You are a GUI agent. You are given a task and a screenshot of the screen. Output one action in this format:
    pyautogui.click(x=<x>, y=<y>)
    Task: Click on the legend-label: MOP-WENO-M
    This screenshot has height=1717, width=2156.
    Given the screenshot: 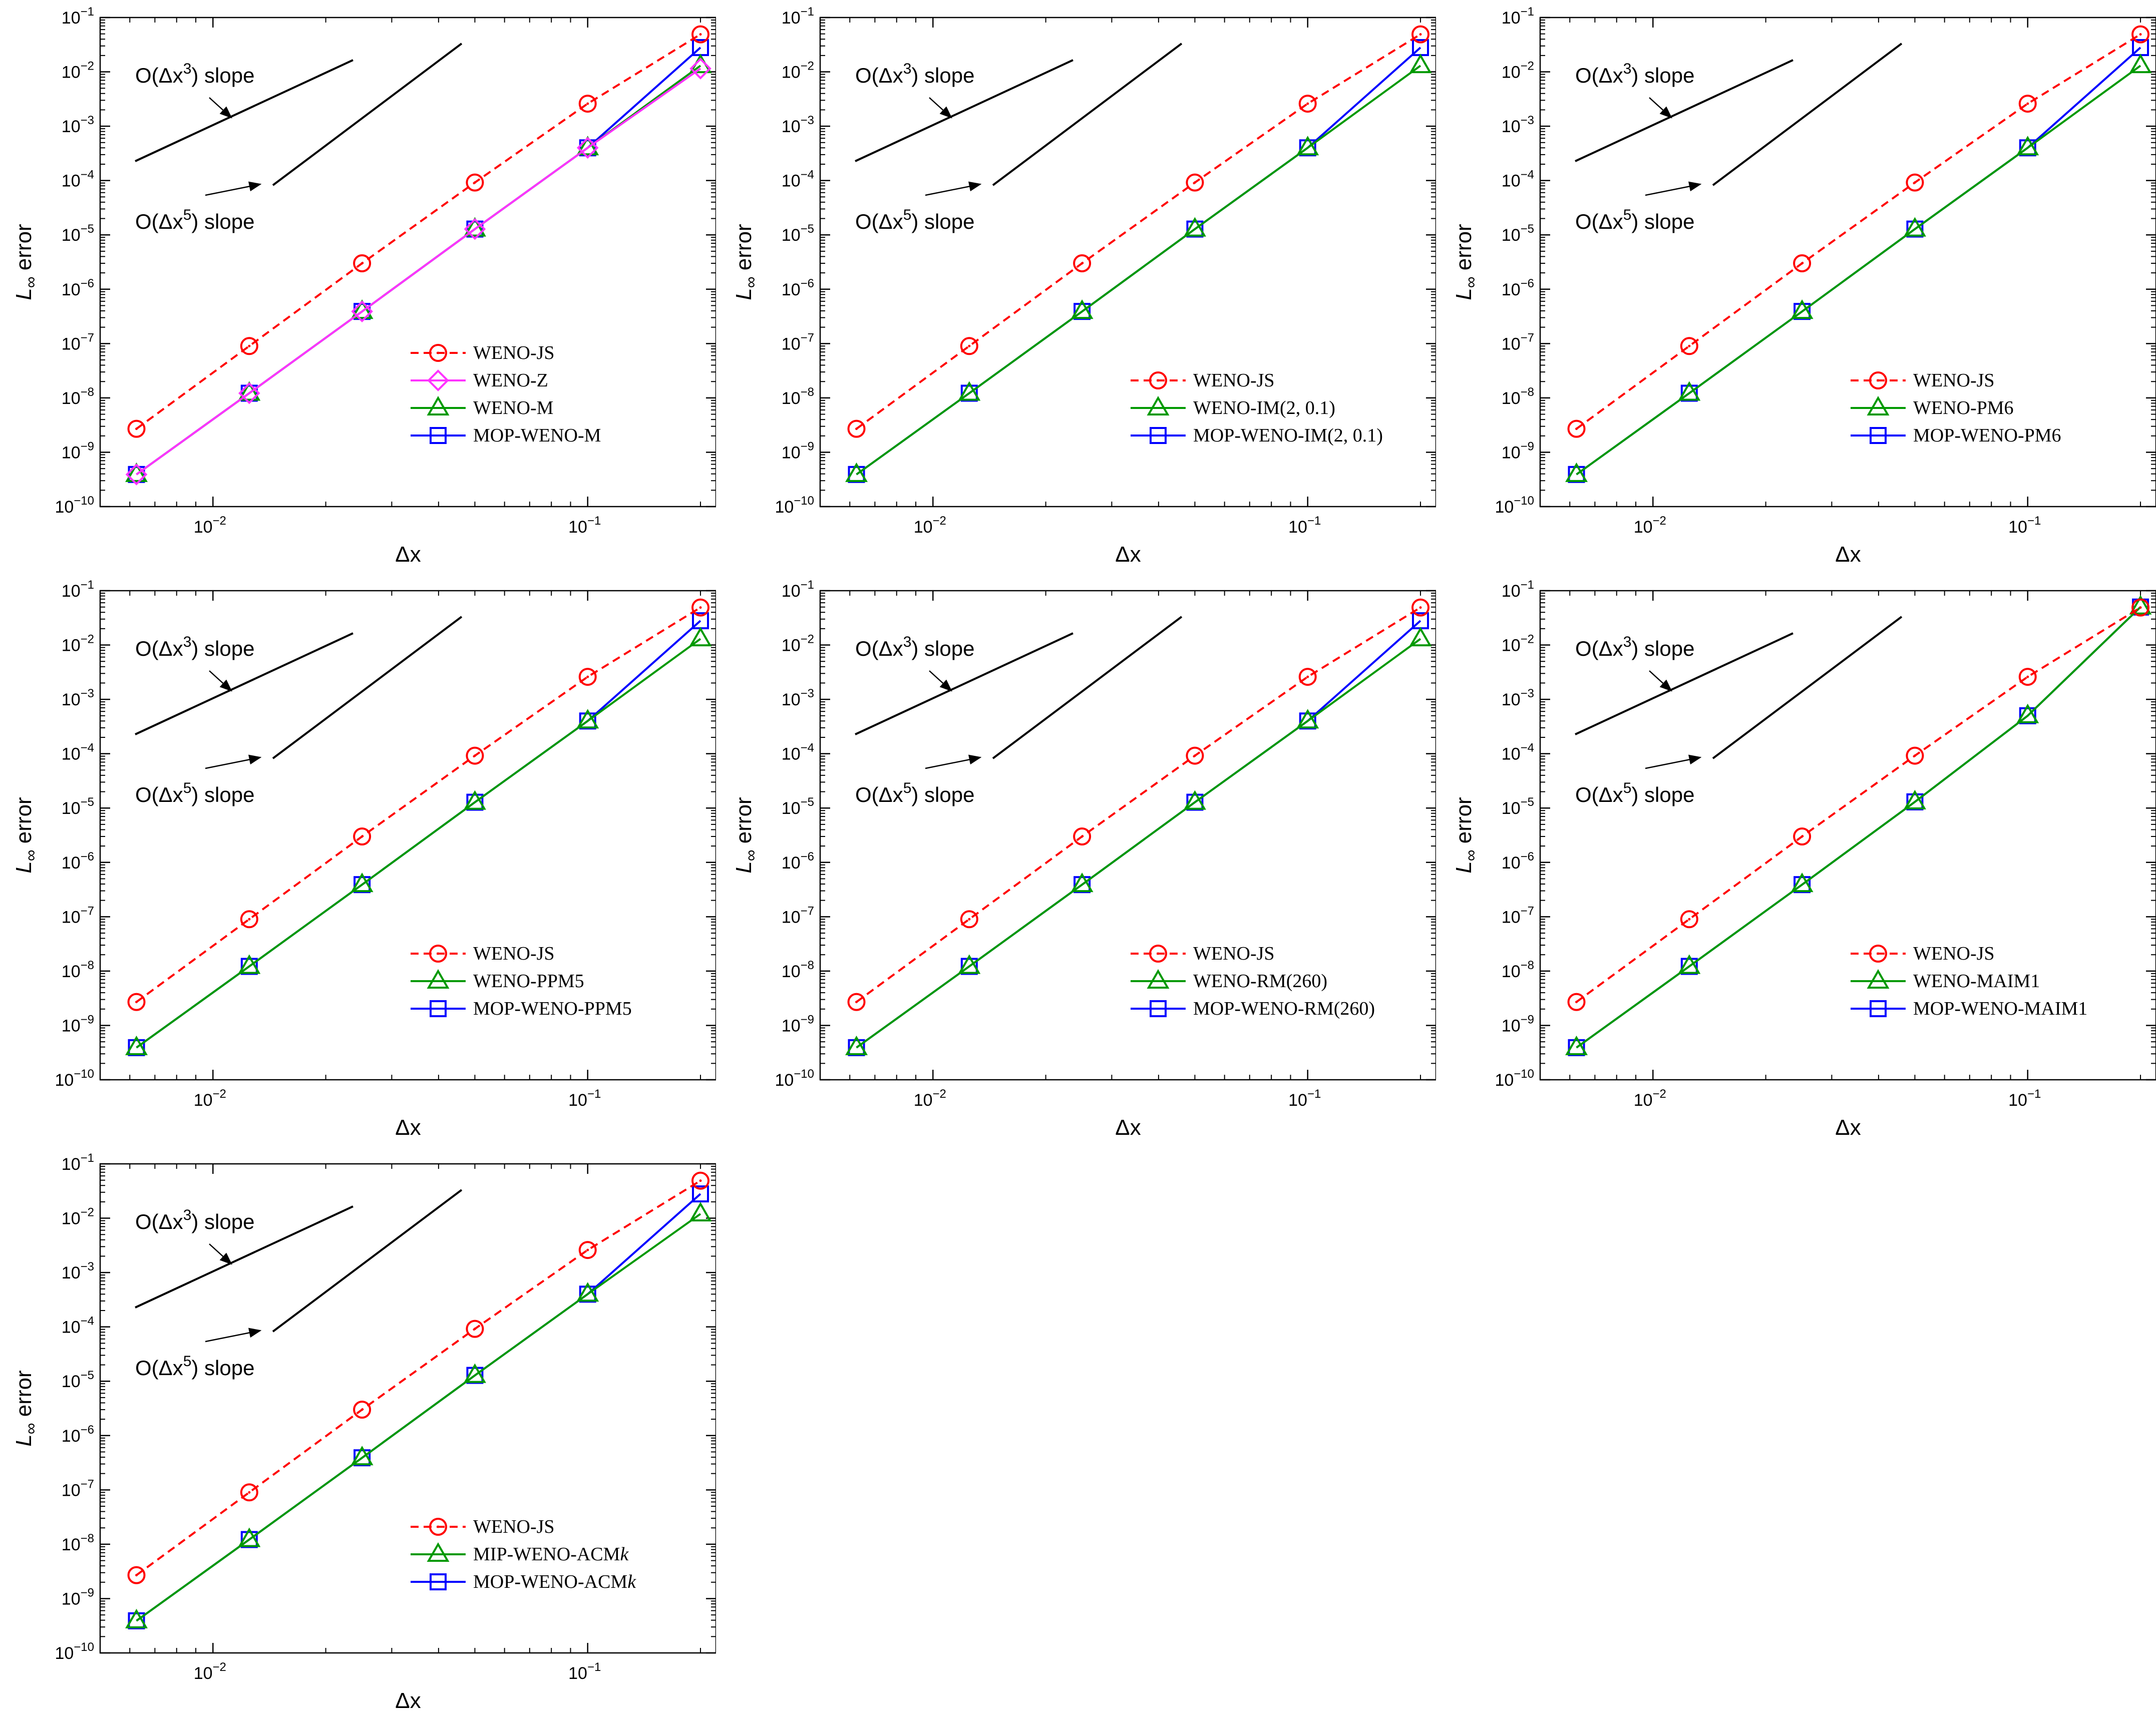 What is the action you would take?
    pyautogui.click(x=537, y=435)
    